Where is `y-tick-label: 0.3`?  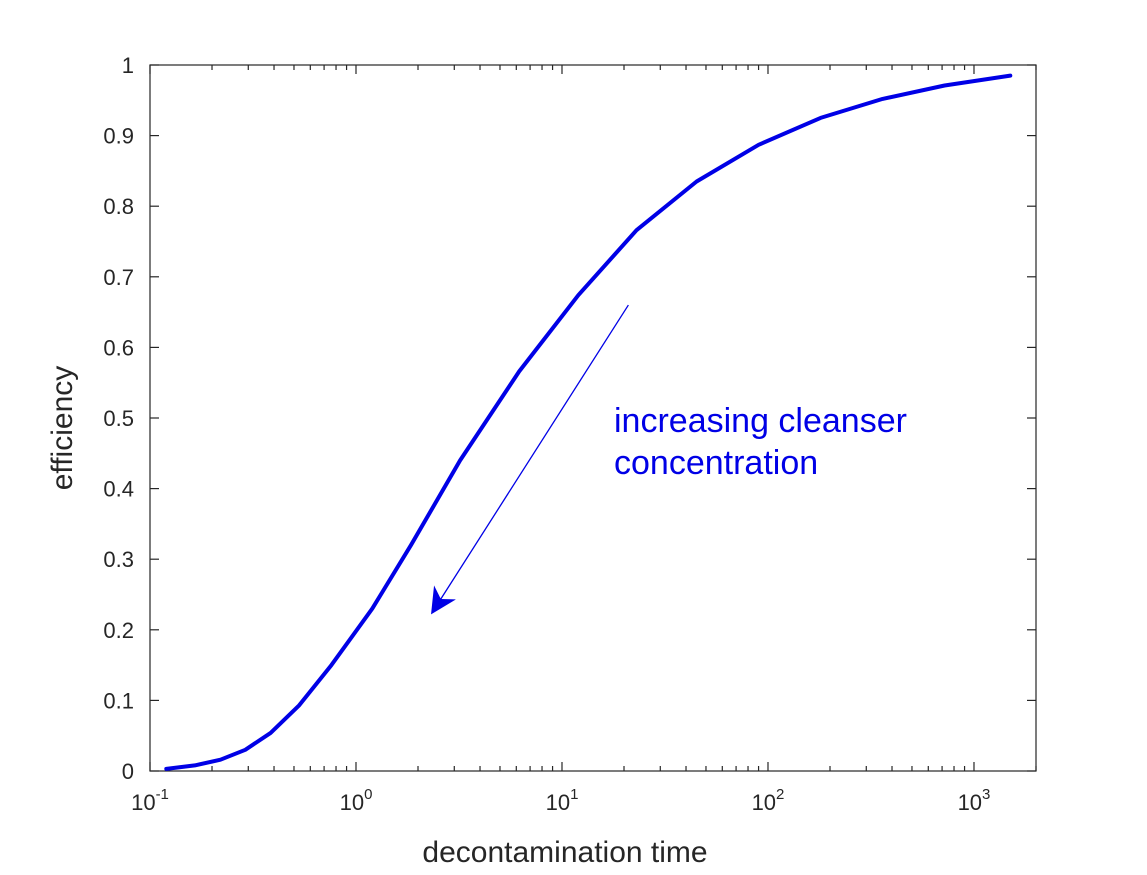 y-tick-label: 0.3 is located at coordinates (118, 559).